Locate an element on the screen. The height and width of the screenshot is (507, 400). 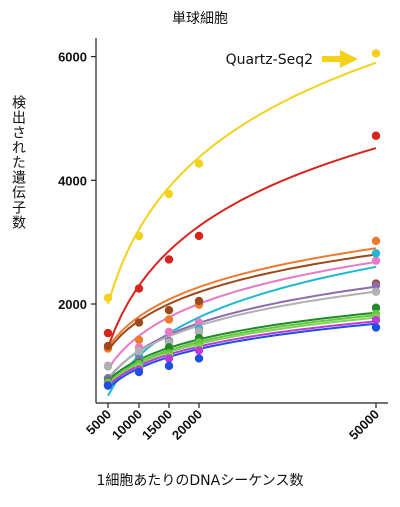
chart-title: 単球細胞 is located at coordinates (200, 19).